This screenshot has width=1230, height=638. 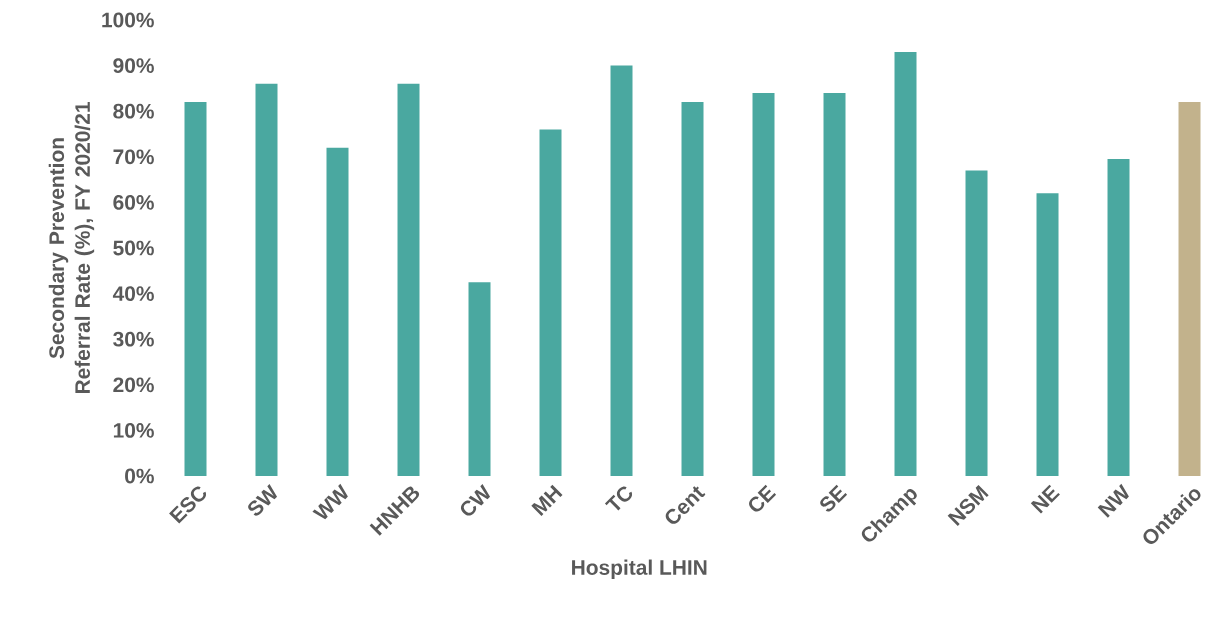 I want to click on x-tick-label: CW, so click(x=475, y=499).